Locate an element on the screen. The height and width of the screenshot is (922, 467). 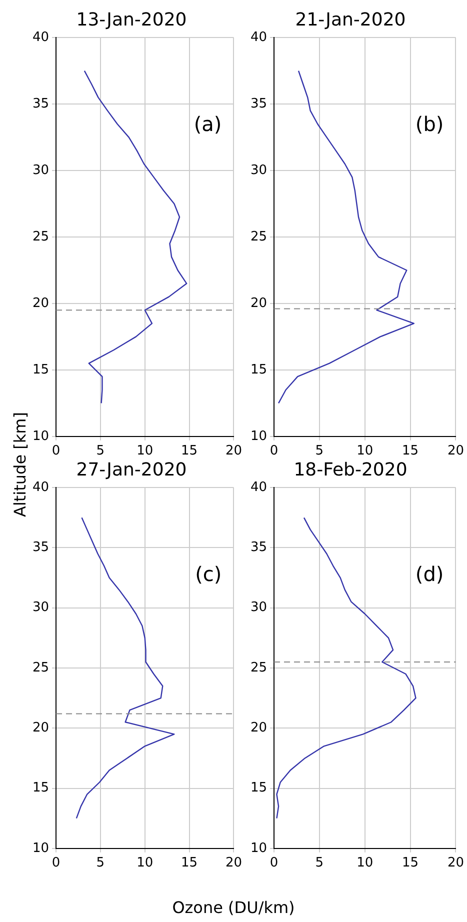
chart-title: 27-Jan-2020 is located at coordinates (131, 469).